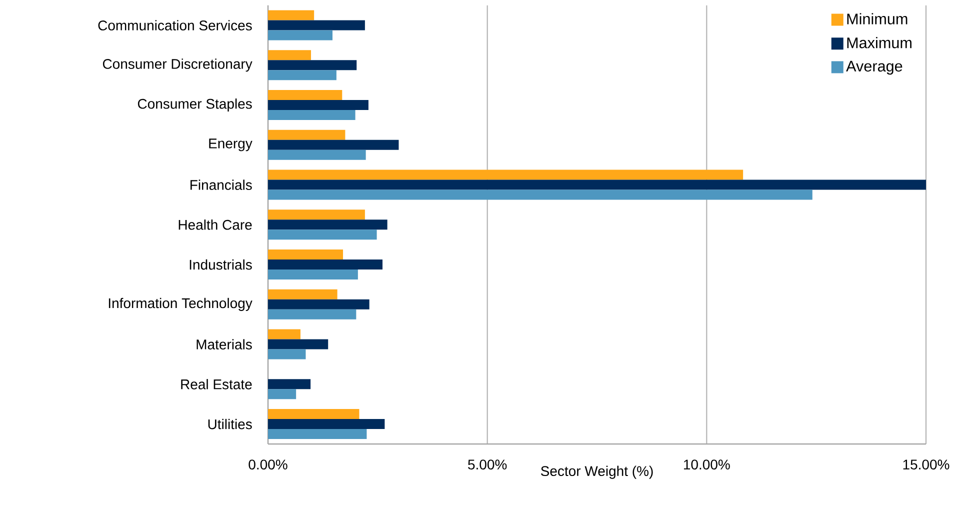 Image resolution: width=972 pixels, height=506 pixels. What do you see at coordinates (180, 304) in the screenshot?
I see `y-tick-label: Information Technology` at bounding box center [180, 304].